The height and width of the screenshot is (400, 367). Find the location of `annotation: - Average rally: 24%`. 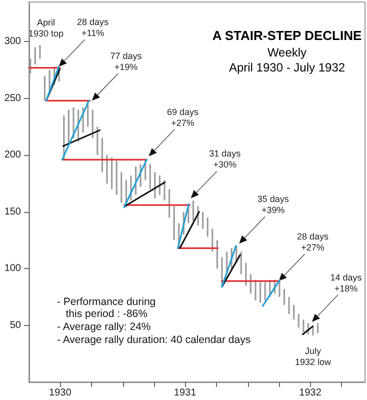

annotation: - Average rally: 24% is located at coordinates (104, 327).